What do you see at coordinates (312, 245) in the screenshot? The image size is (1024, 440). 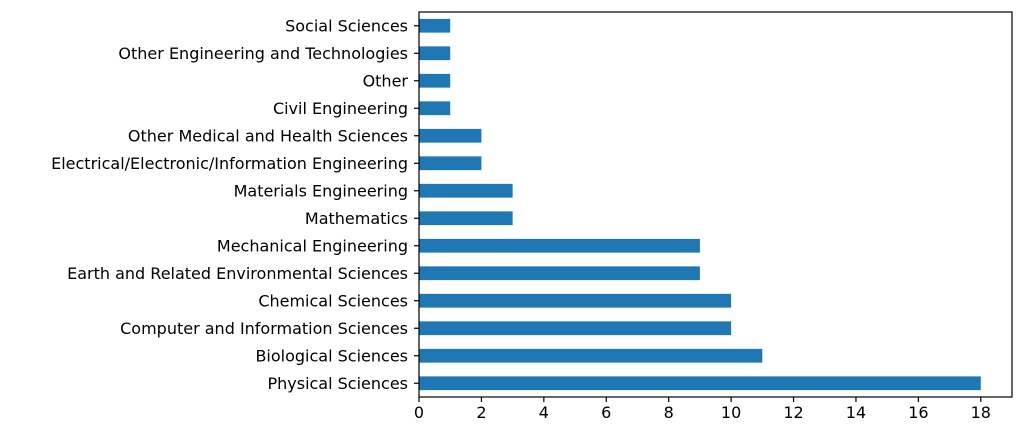 I see `category-label: Mechanical Engineering` at bounding box center [312, 245].